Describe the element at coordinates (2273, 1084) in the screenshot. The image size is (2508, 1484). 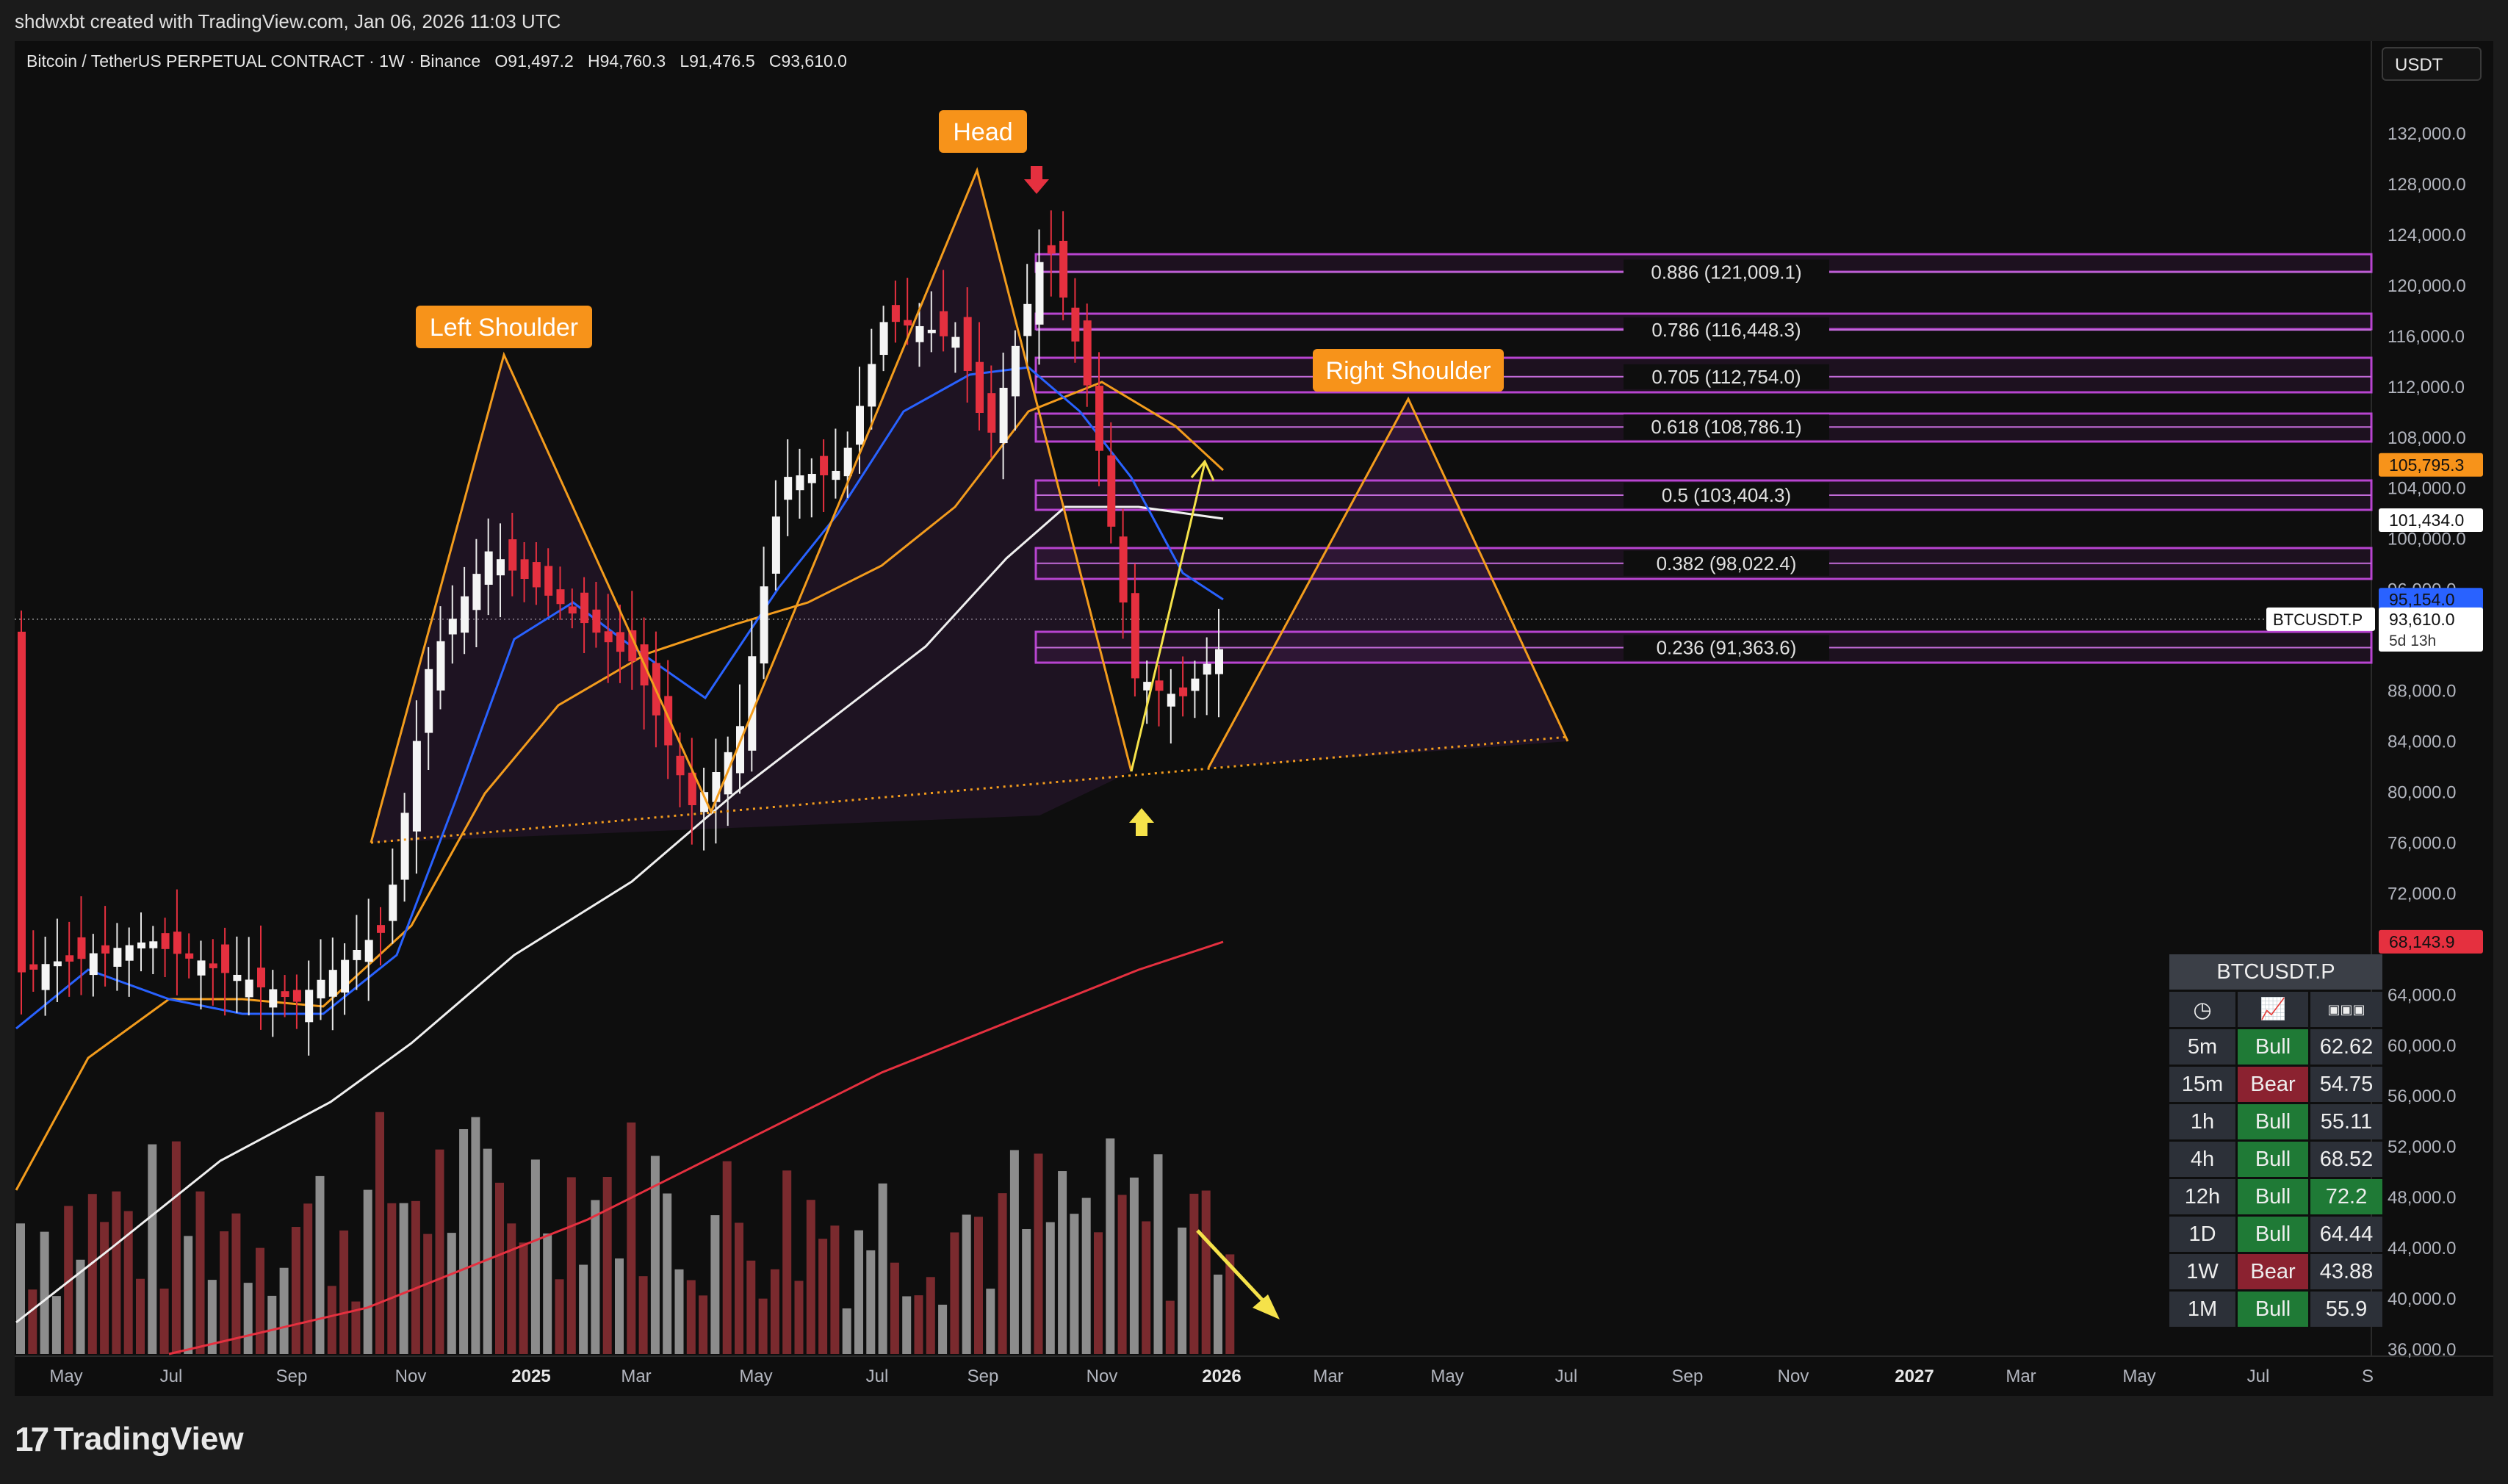
I see `trend-cell: Bear` at that location.